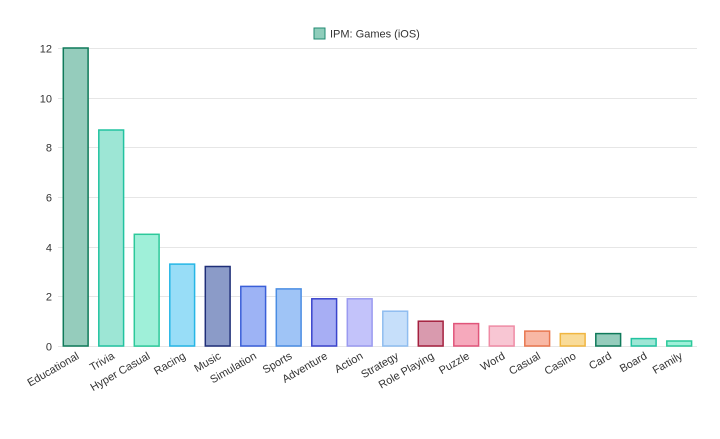  Describe the element at coordinates (288, 317) in the screenshot. I see `bar-sports` at that location.